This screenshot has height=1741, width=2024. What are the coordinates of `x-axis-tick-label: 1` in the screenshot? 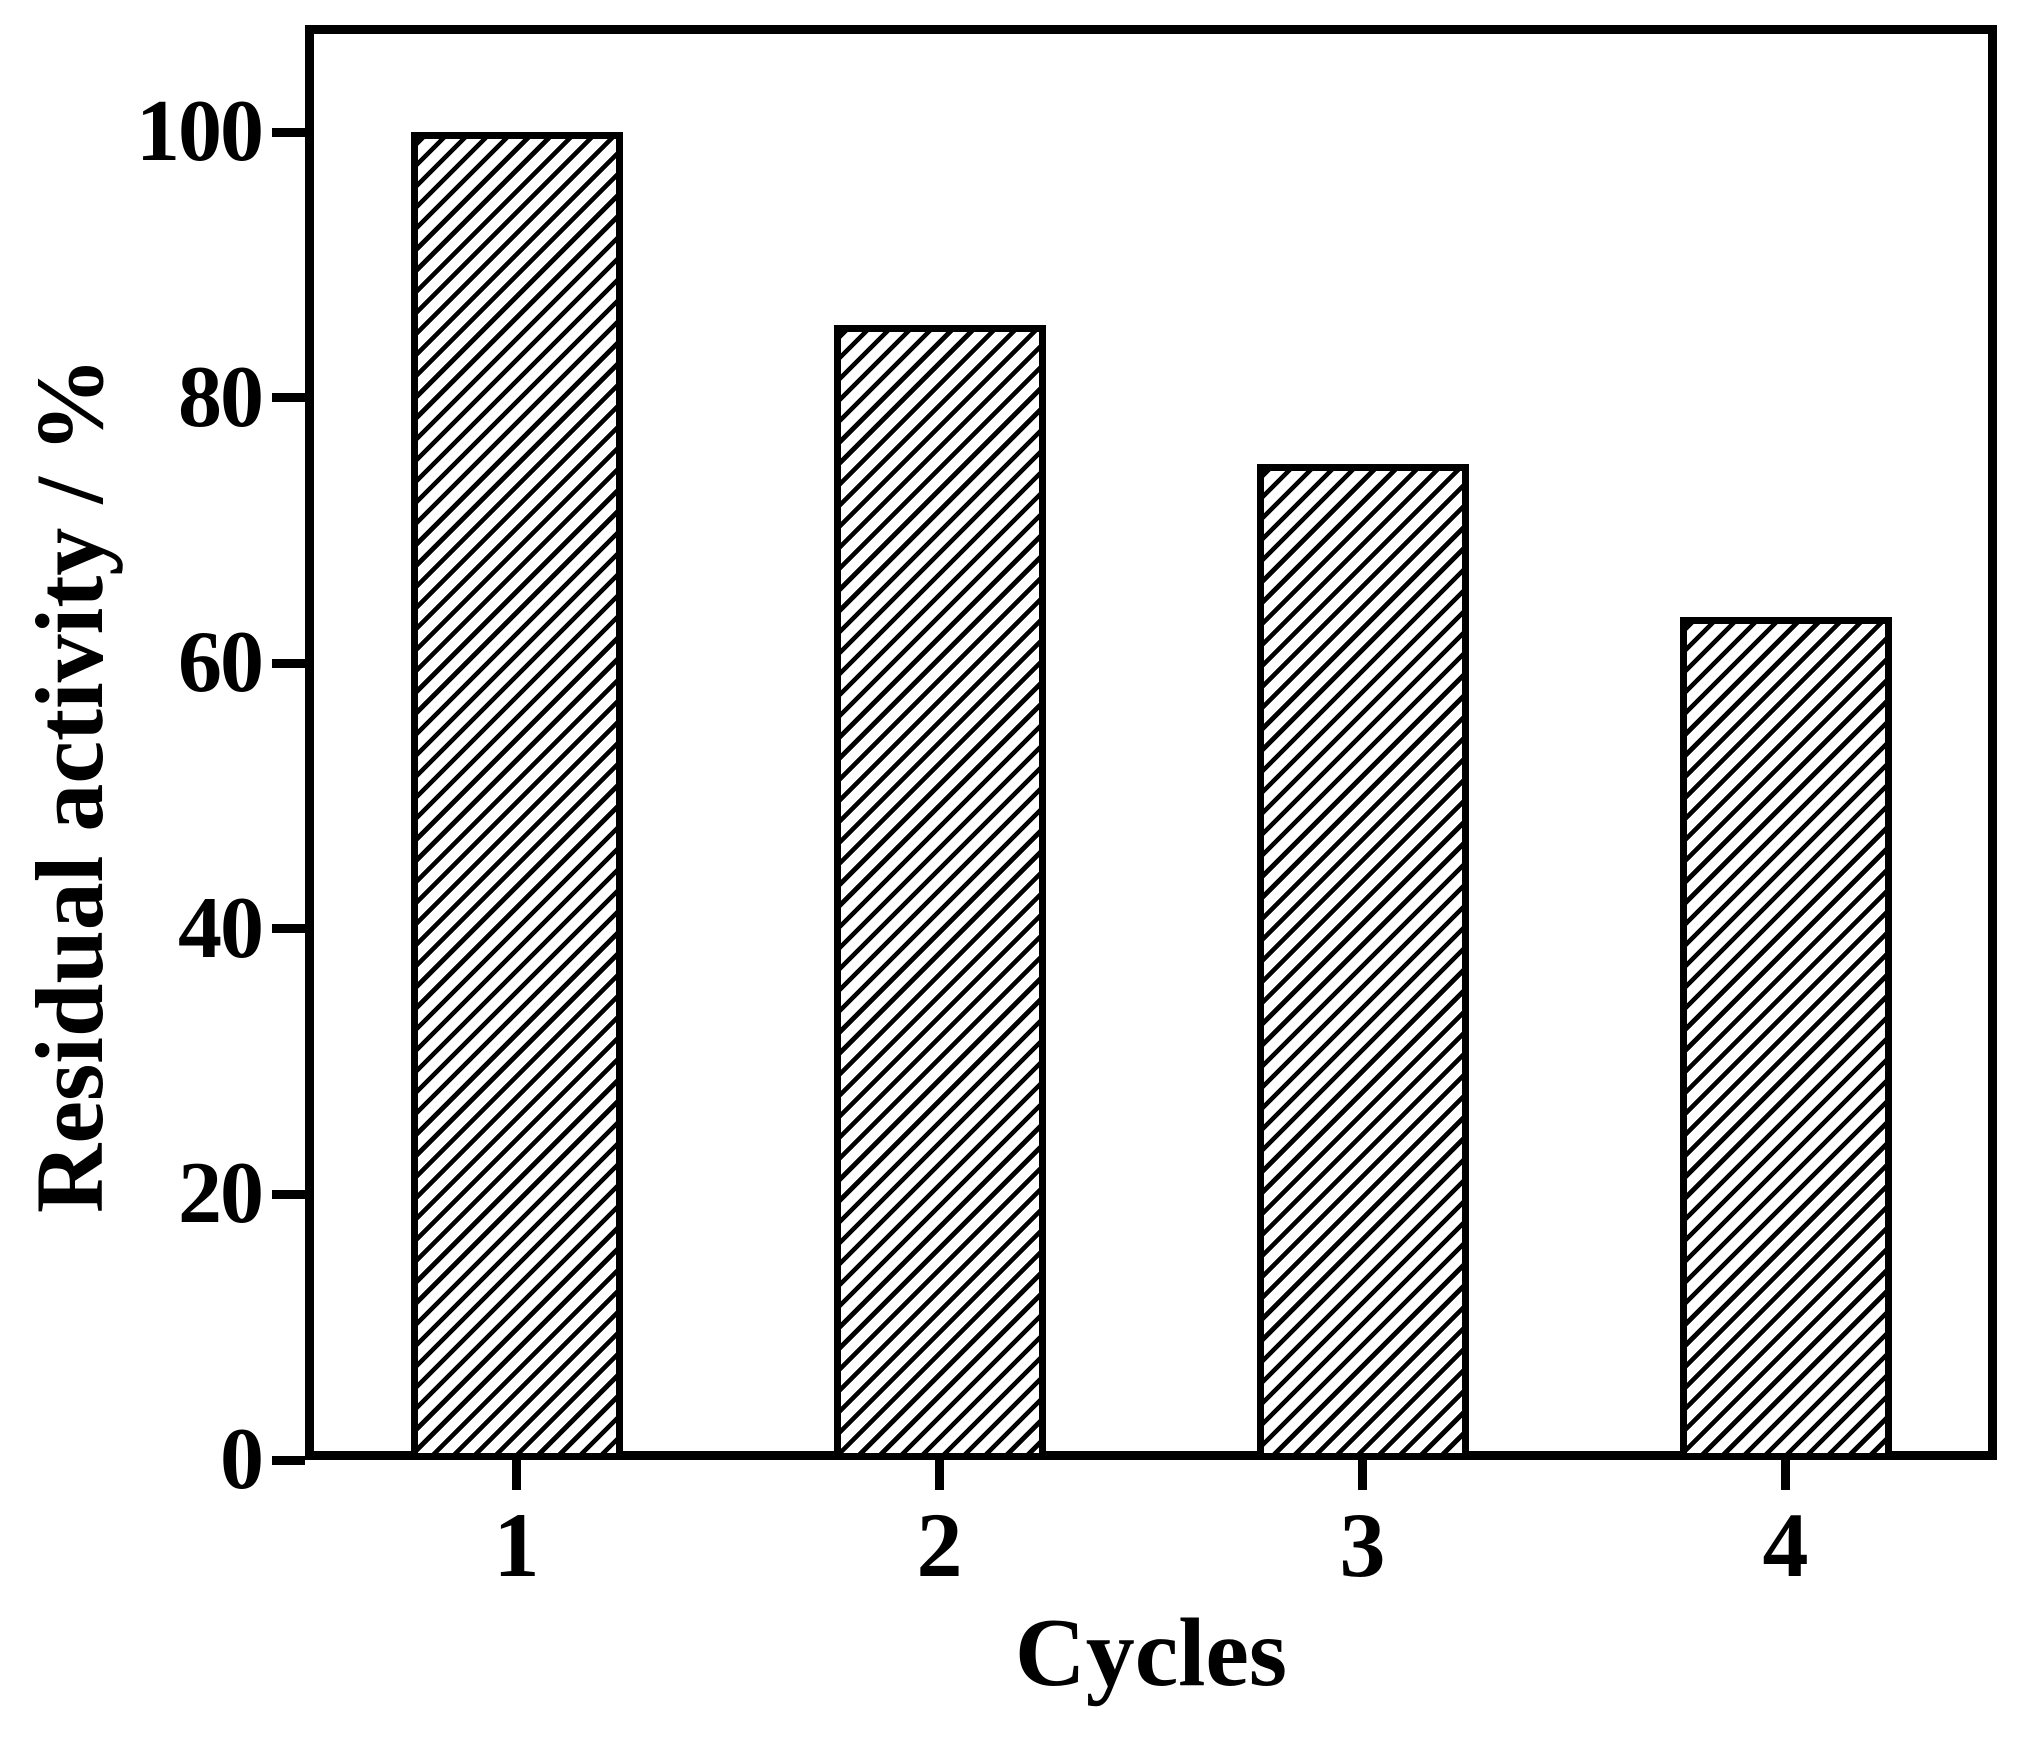 It's located at (516, 1545).